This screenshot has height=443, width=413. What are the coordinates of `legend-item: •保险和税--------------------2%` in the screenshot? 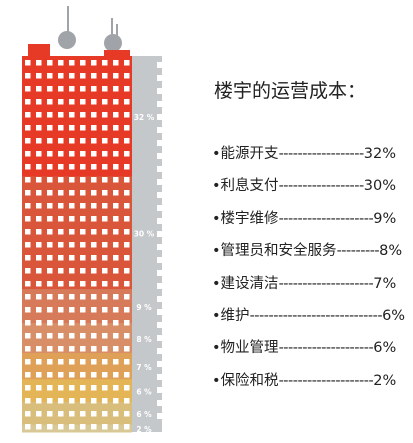 It's located at (304, 381).